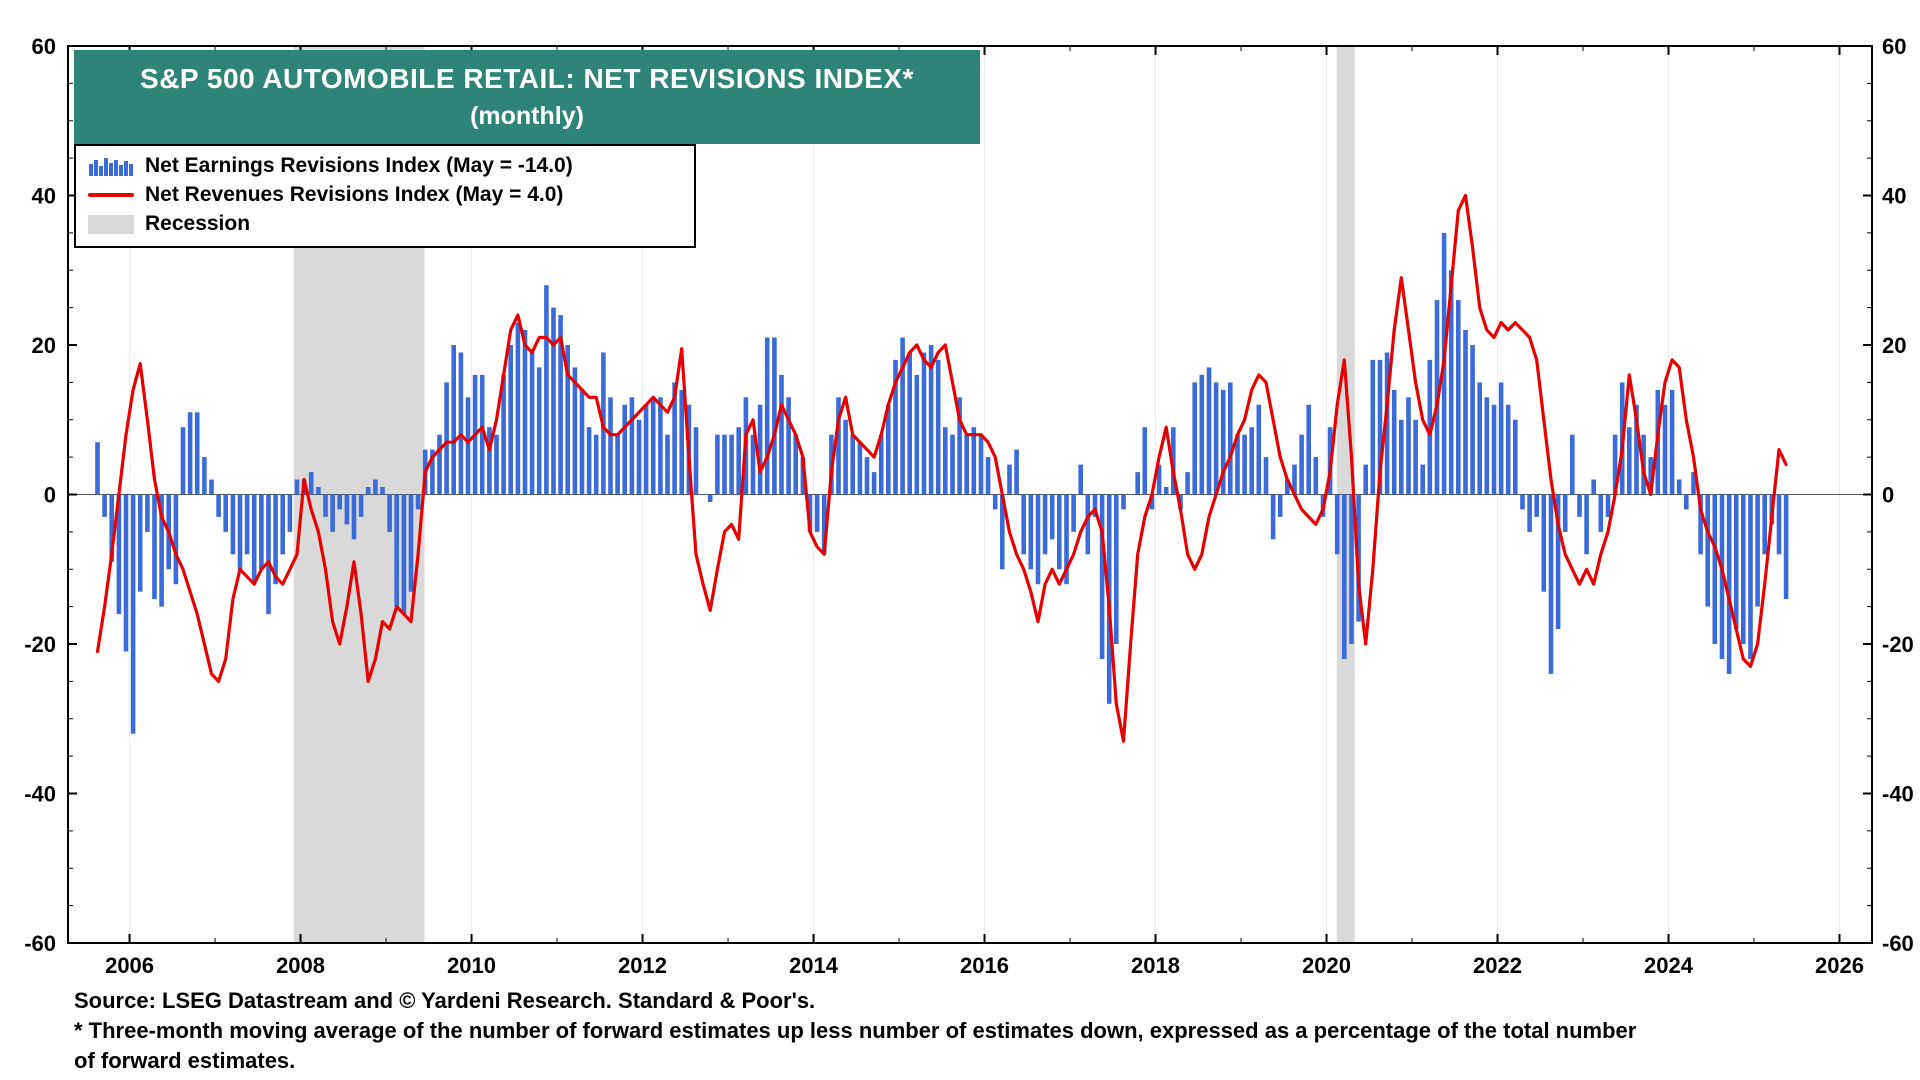 The height and width of the screenshot is (1080, 1920). I want to click on y-tick-label-right: 40, so click(1894, 196).